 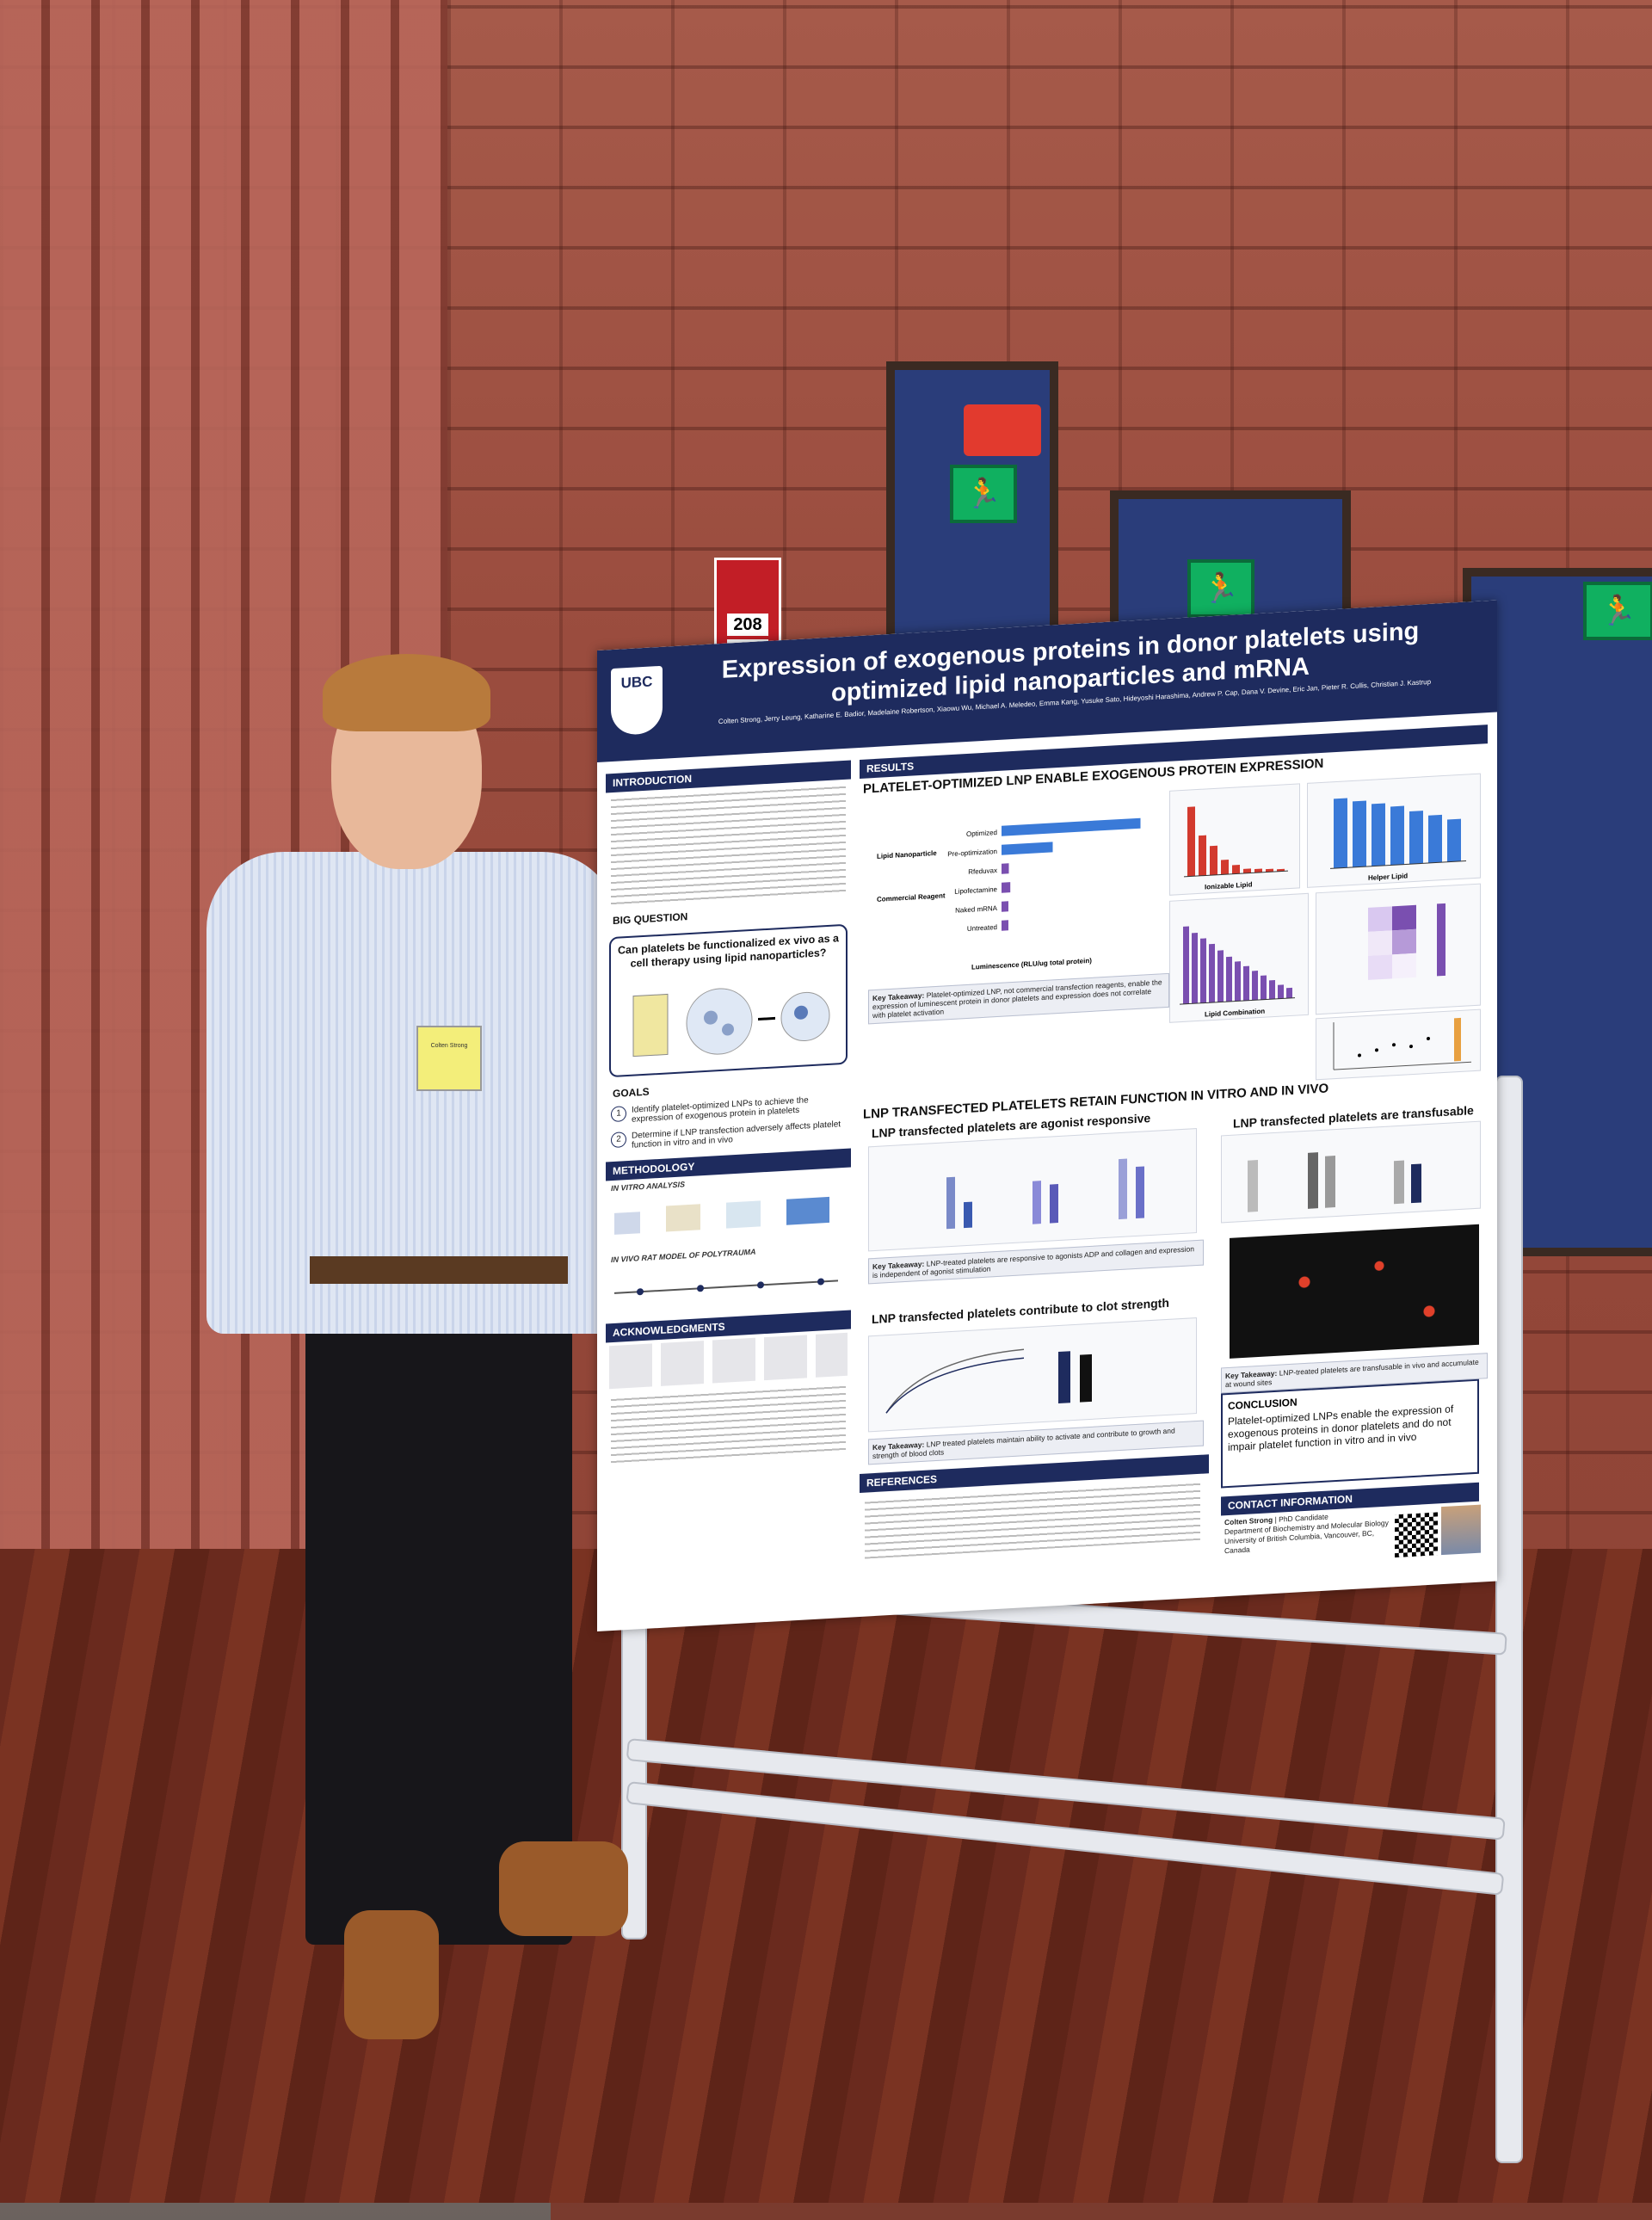 I want to click on left-shoe, so click(x=391, y=1974).